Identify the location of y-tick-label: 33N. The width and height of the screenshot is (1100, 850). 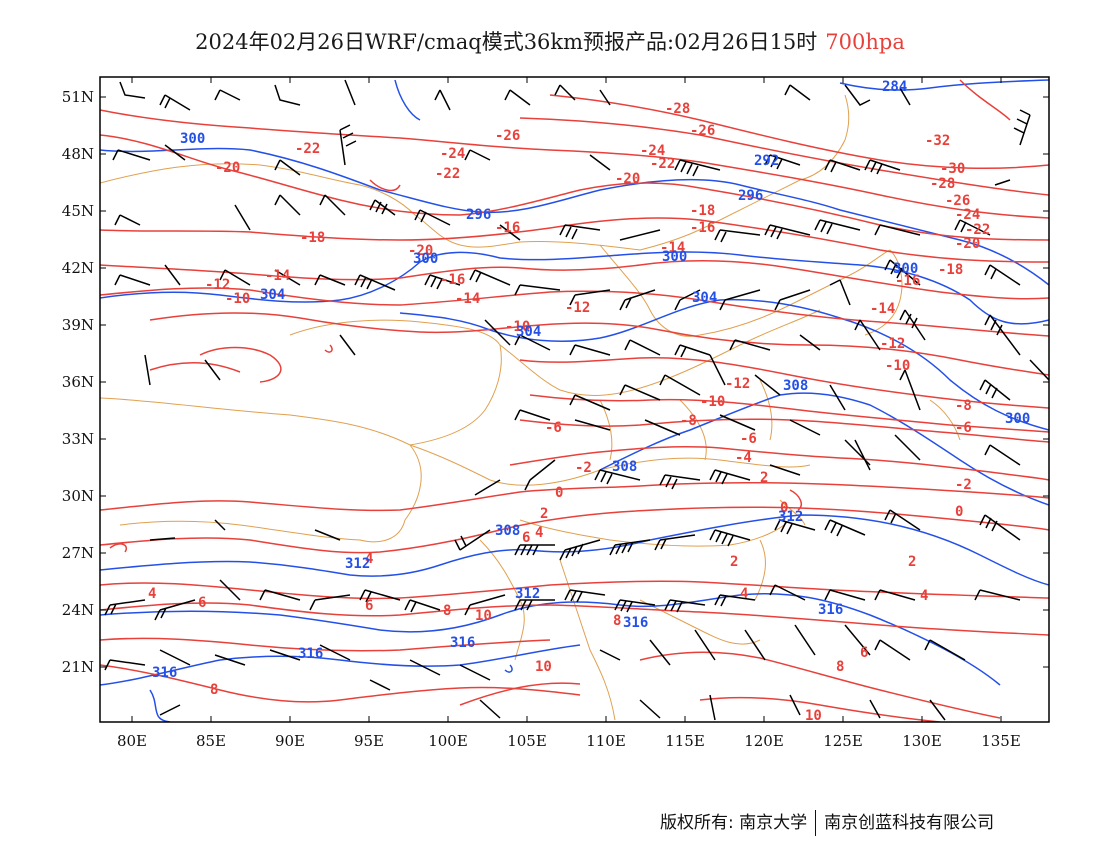
(78, 439).